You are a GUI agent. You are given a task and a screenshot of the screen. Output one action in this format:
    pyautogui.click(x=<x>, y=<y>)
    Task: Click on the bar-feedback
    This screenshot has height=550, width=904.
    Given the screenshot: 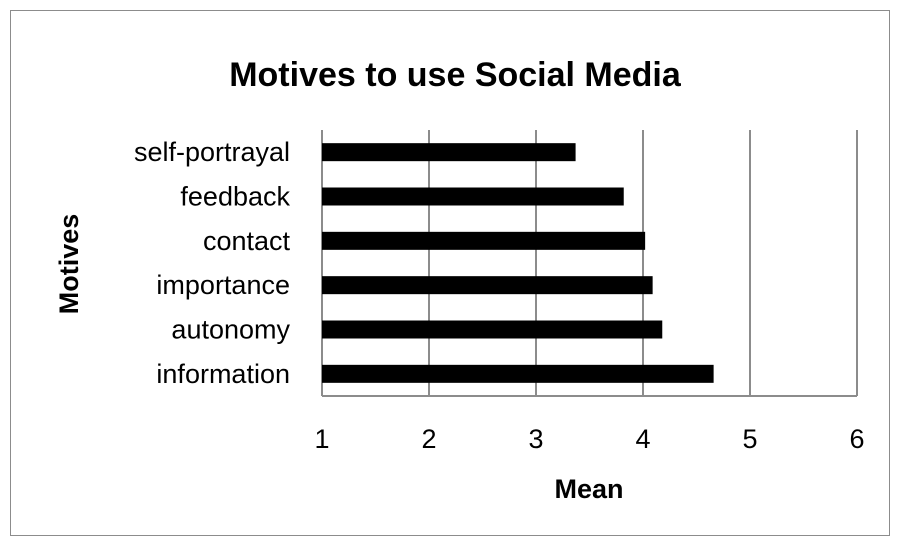 What is the action you would take?
    pyautogui.click(x=473, y=196)
    